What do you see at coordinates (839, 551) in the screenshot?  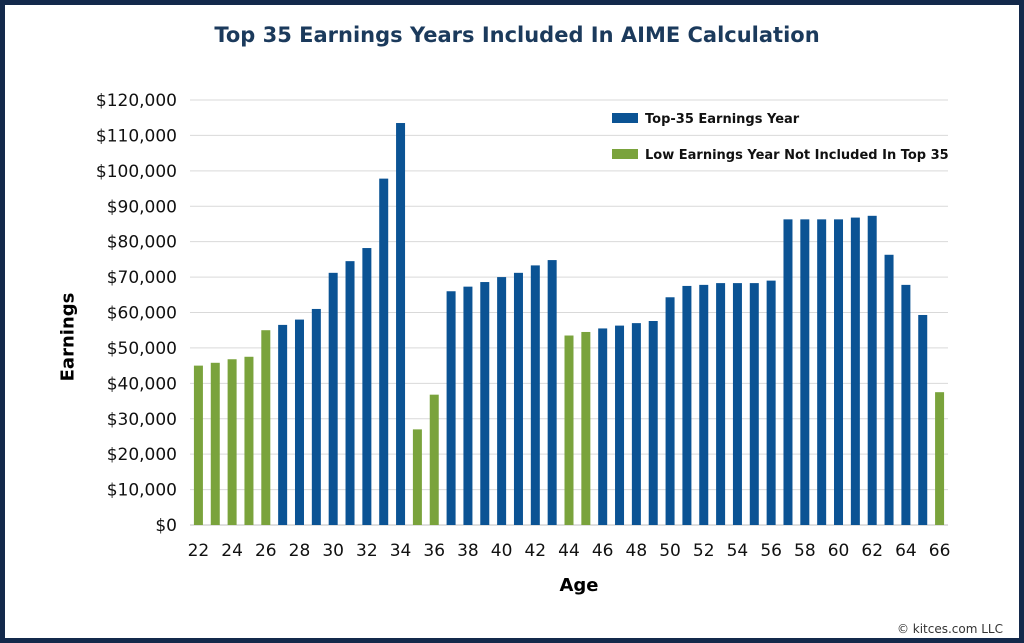 I see `x-tick-label: 60` at bounding box center [839, 551].